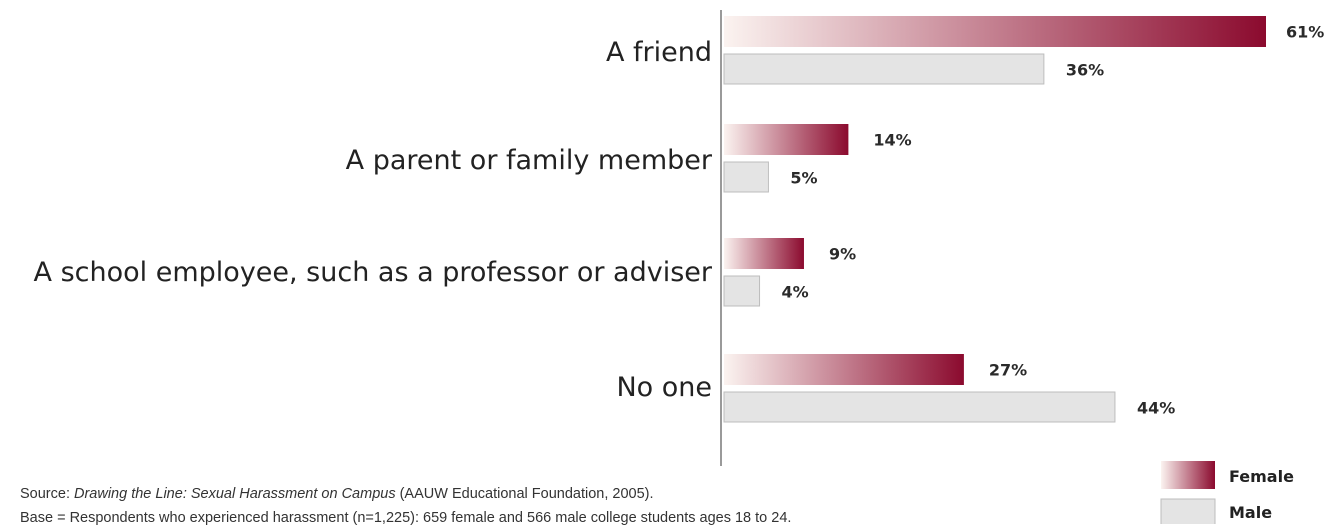 Image resolution: width=1337 pixels, height=526 pixels. I want to click on category-label-a-parent-or-family-member: A parent or family member, so click(529, 160).